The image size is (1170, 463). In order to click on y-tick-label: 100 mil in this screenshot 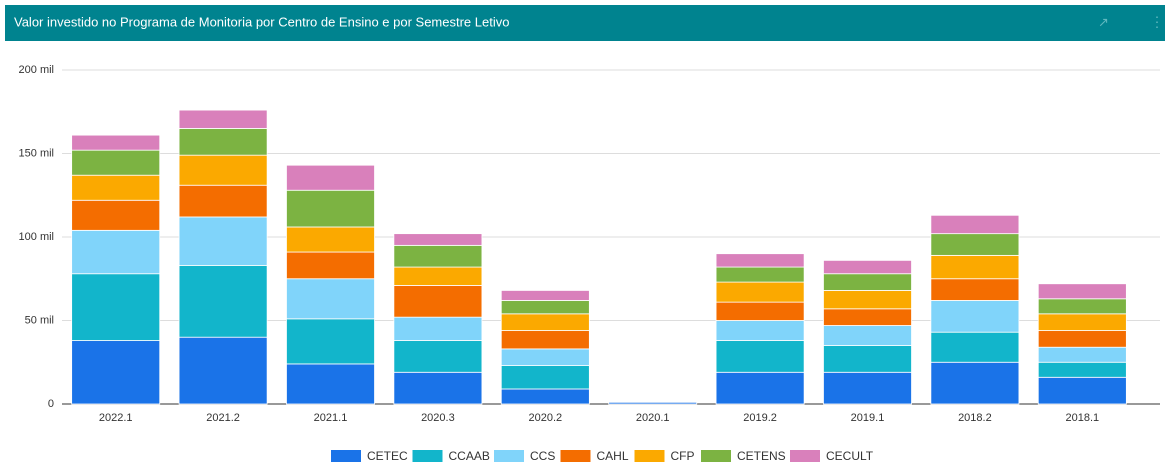, I will do `click(36, 237)`.